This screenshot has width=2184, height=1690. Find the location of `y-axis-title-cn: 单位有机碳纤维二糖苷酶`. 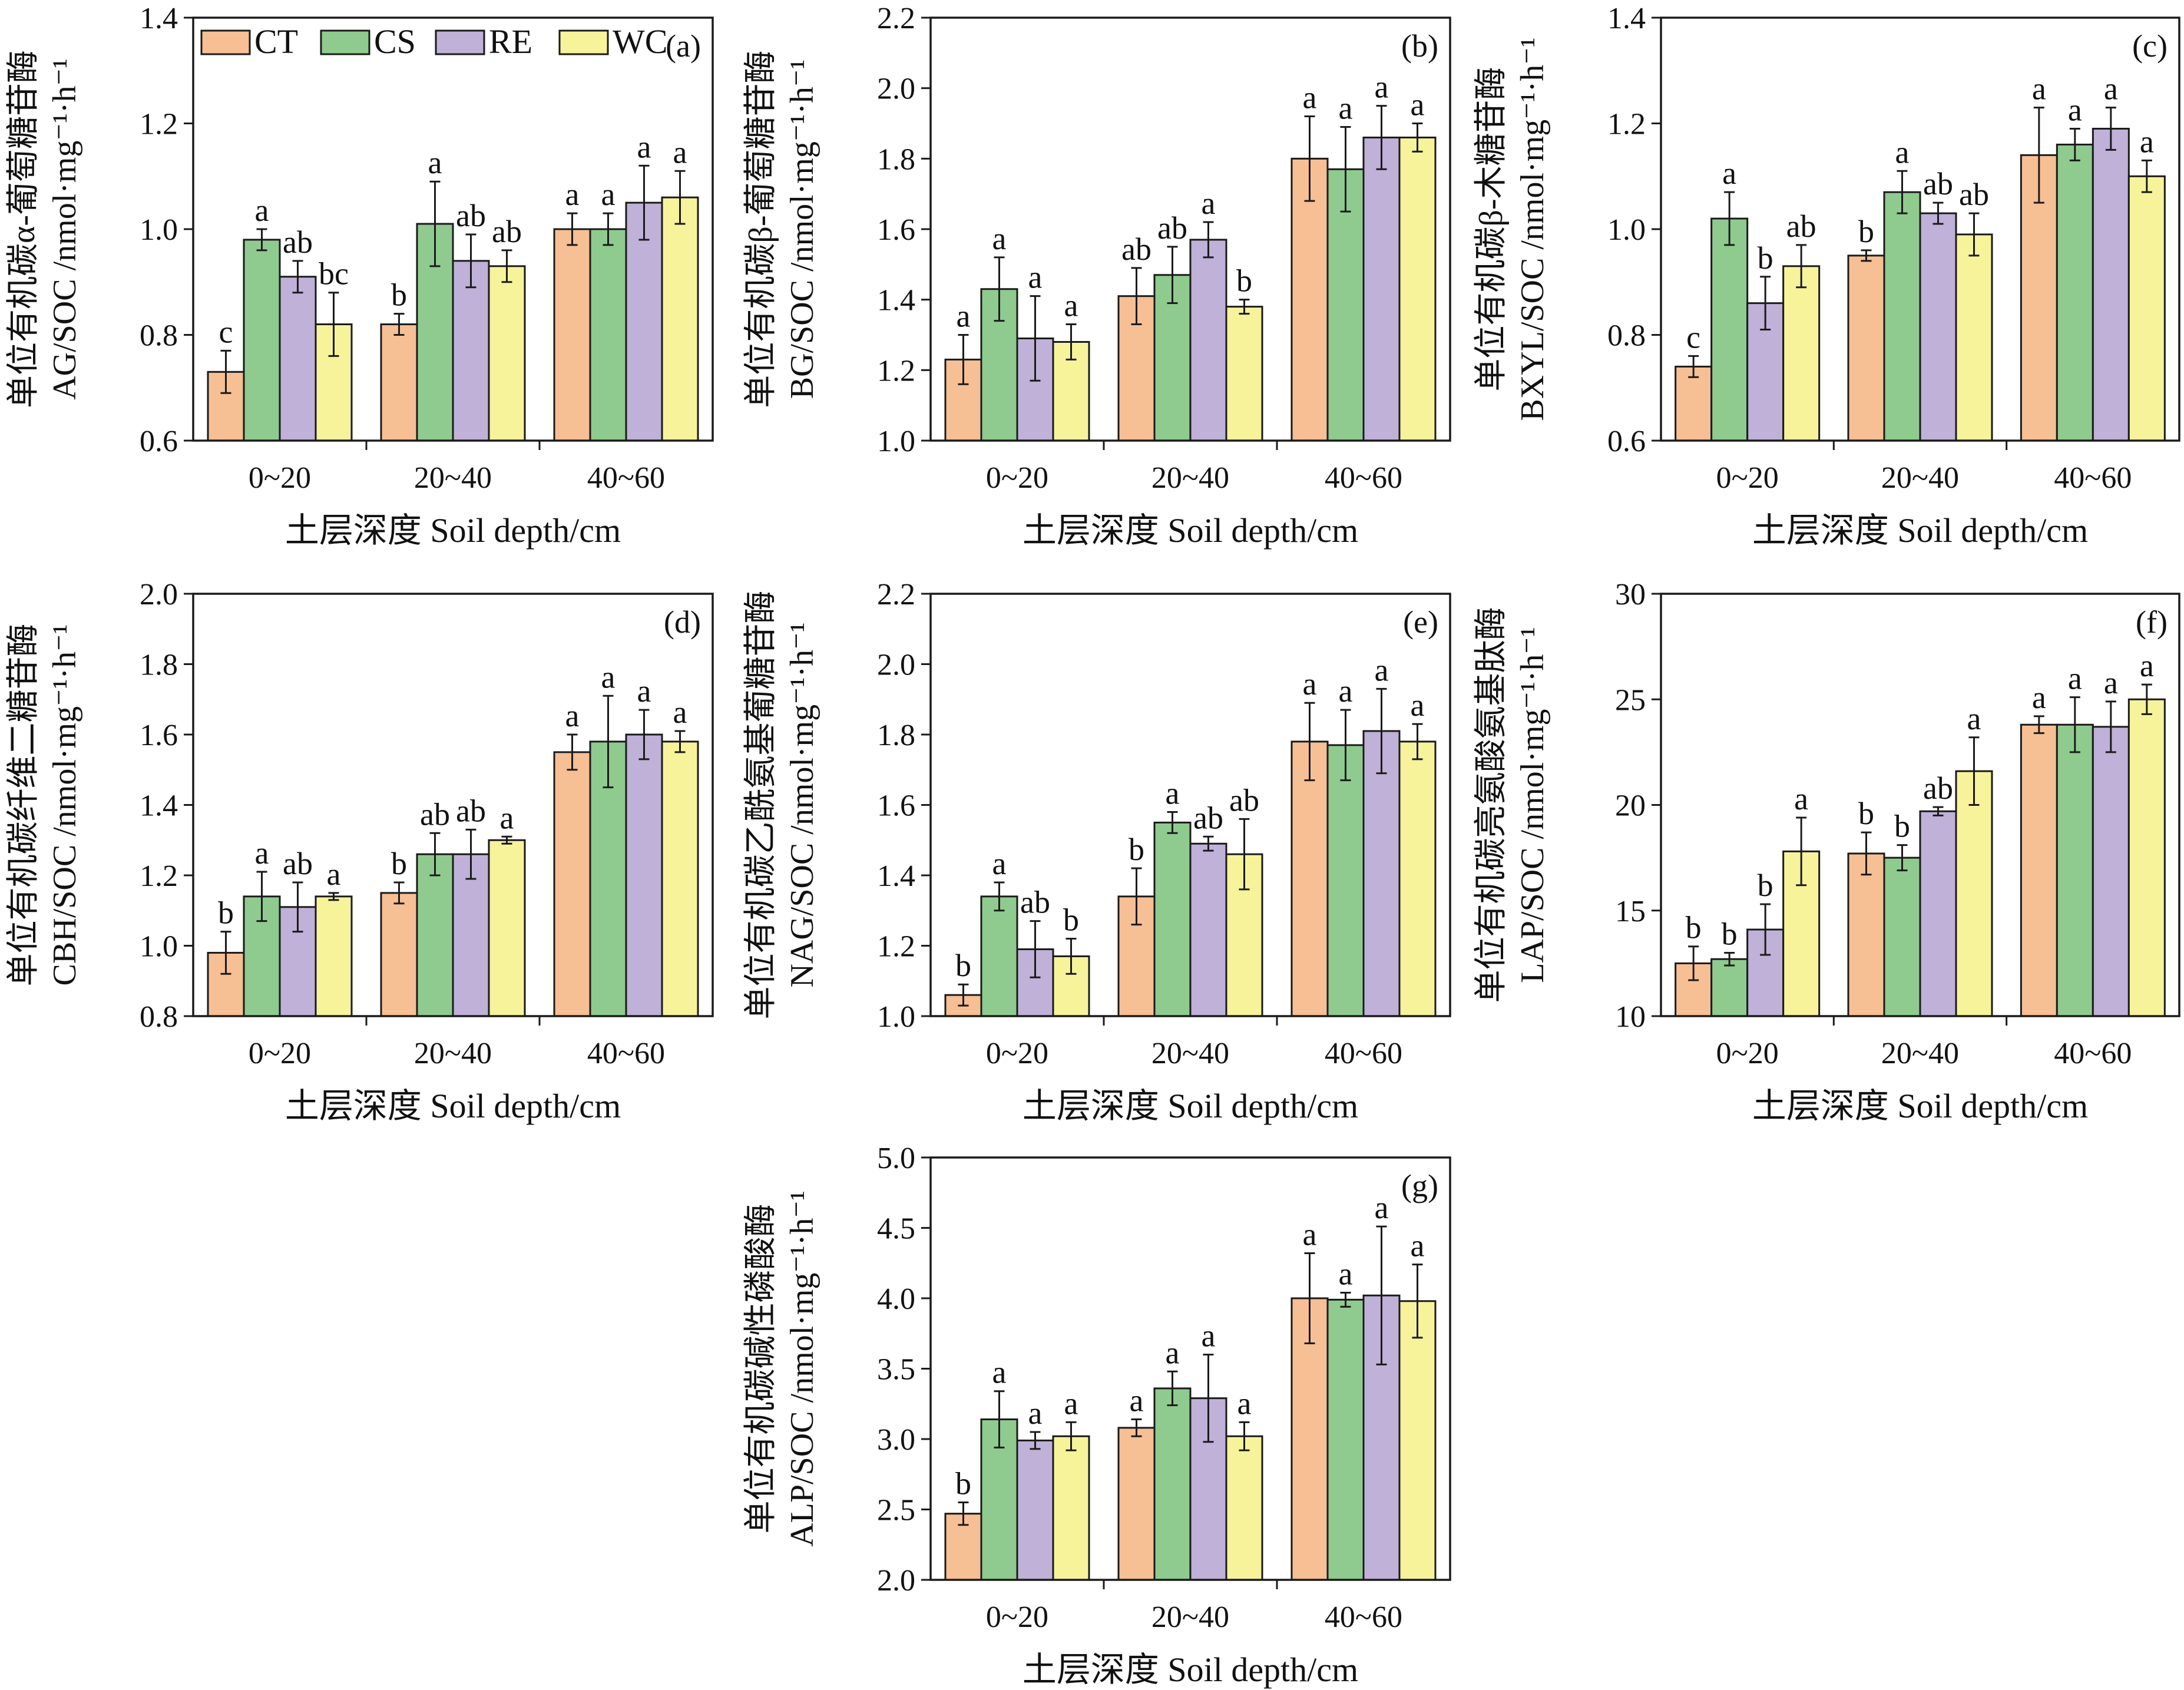

y-axis-title-cn: 单位有机碳纤维二糖苷酶 is located at coordinates (23, 805).